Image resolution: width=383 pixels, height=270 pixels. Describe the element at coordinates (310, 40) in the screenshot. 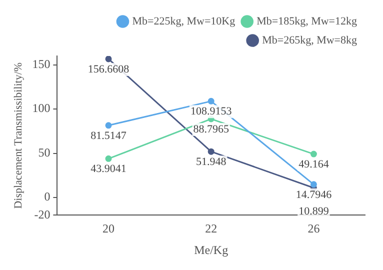

I see `legend-label: Mb=265kg, Mw=8kg` at that location.